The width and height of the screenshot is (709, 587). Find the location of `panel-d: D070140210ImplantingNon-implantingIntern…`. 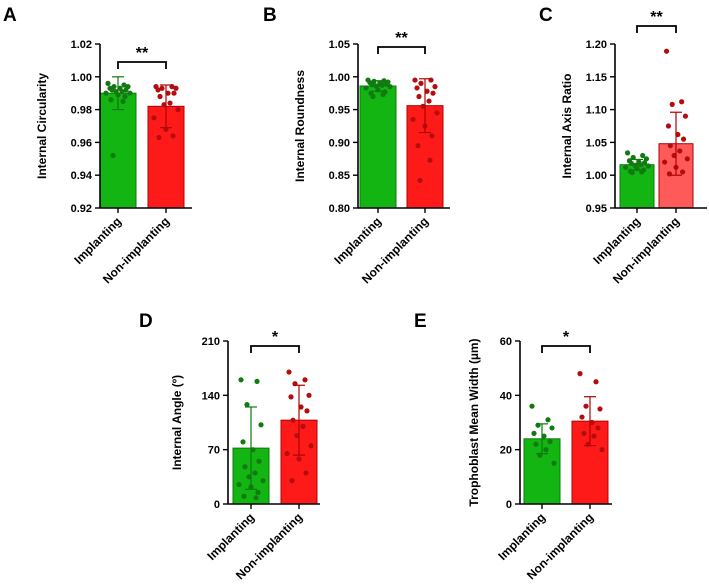

panel-d: D070140210ImplantingNon-implantingIntern… is located at coordinates (229, 446).